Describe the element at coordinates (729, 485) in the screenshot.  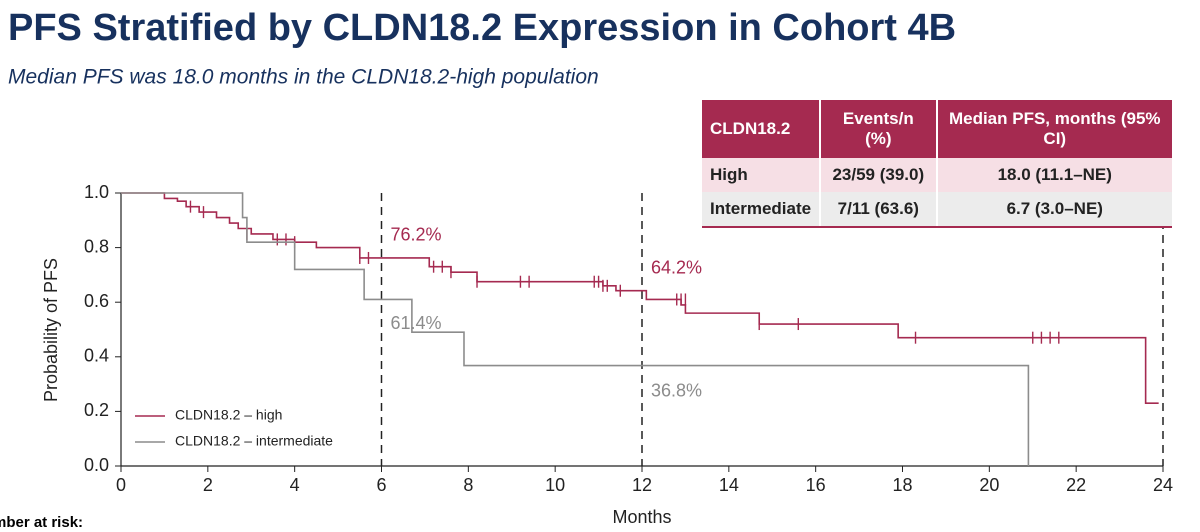
I see `x-tick-label: 14` at that location.